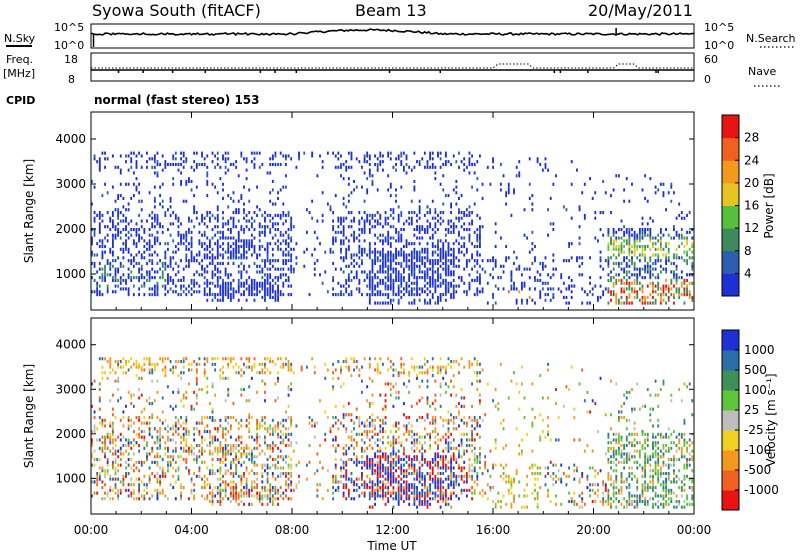  I want to click on power-y-tick-label: 3000, so click(70, 184).